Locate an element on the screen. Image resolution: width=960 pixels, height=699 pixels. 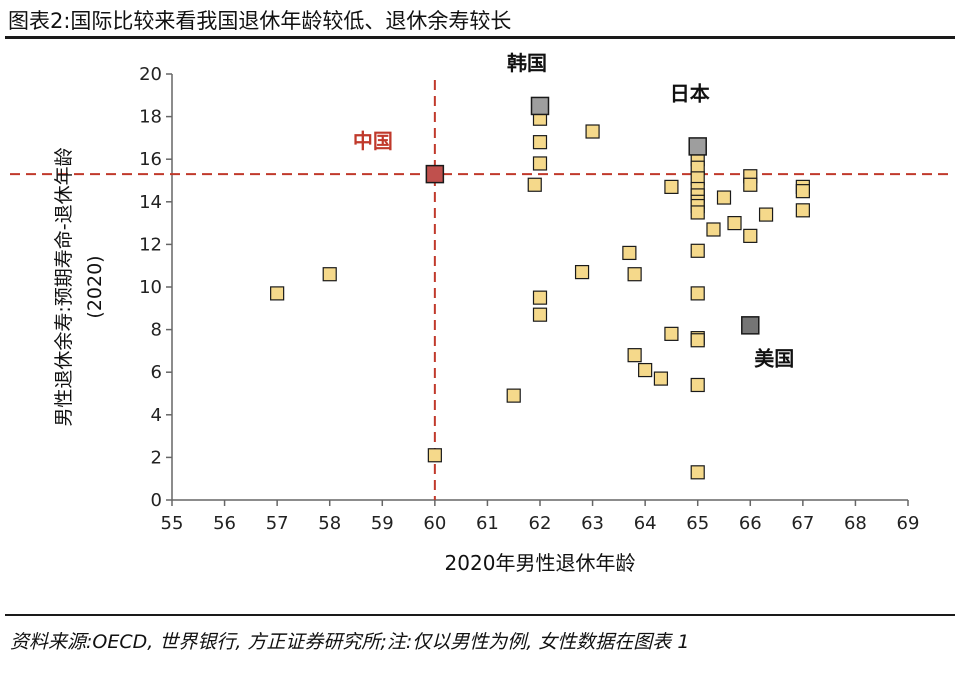
y-tick-label: 18 is located at coordinates (150, 117).